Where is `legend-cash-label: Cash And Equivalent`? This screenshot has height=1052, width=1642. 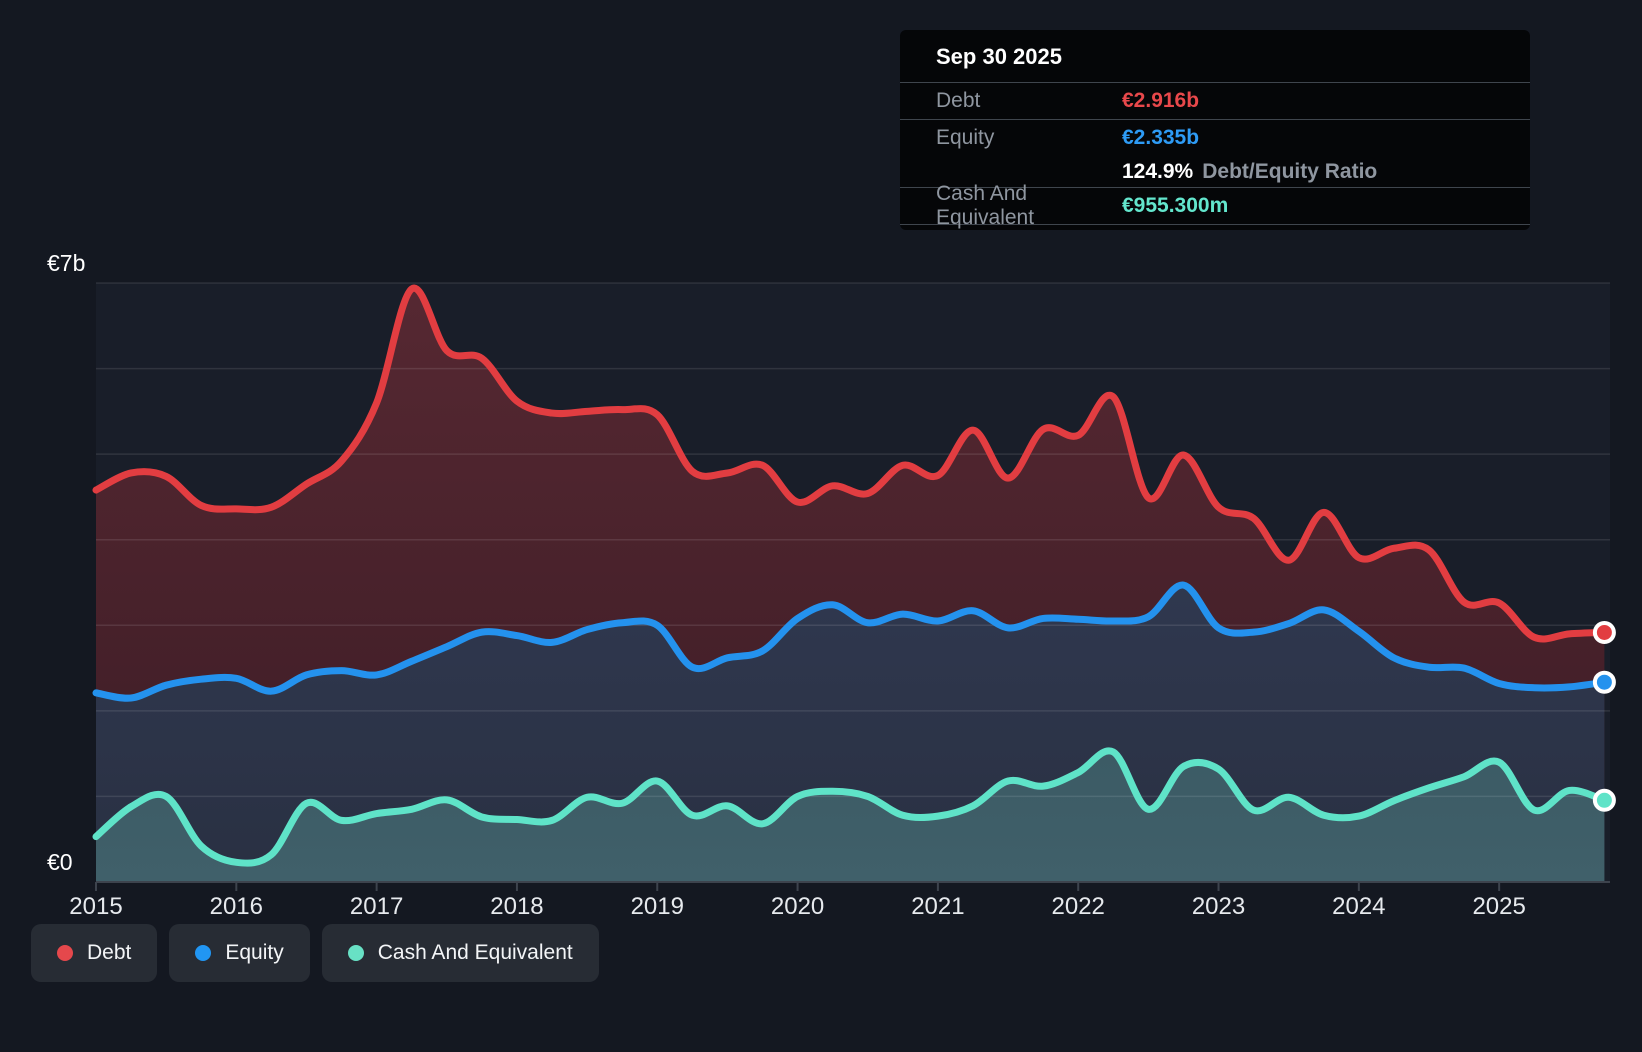 legend-cash-label: Cash And Equivalent is located at coordinates (475, 952).